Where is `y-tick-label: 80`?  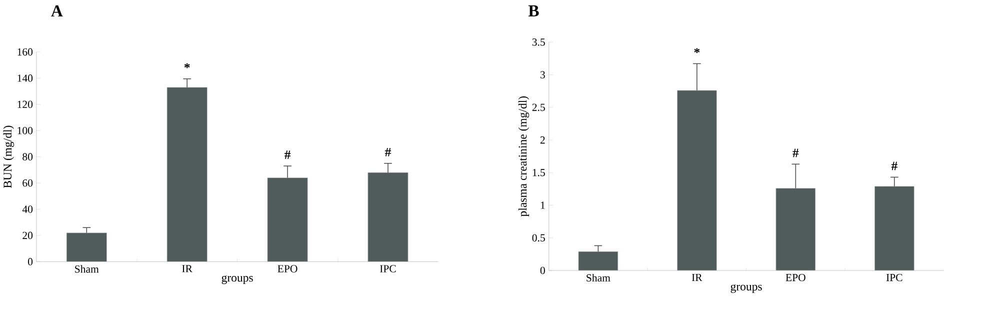
y-tick-label: 80 is located at coordinates (27, 156).